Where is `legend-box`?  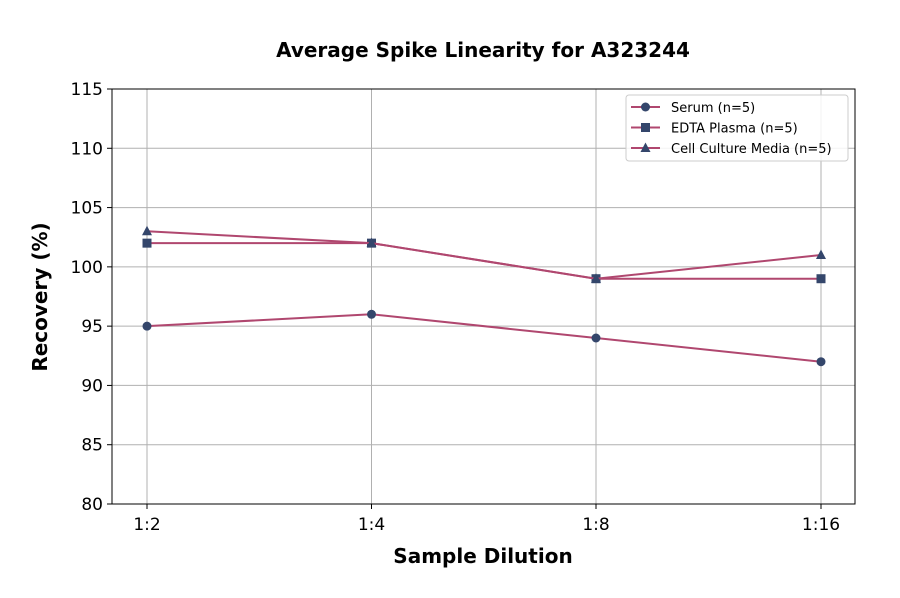
legend-box is located at coordinates (737, 128).